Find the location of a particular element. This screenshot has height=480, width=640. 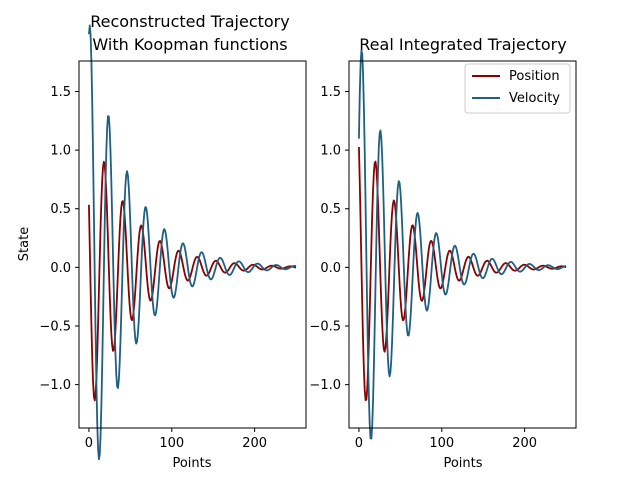

legend-label-velocity: Velocity is located at coordinates (534, 98).